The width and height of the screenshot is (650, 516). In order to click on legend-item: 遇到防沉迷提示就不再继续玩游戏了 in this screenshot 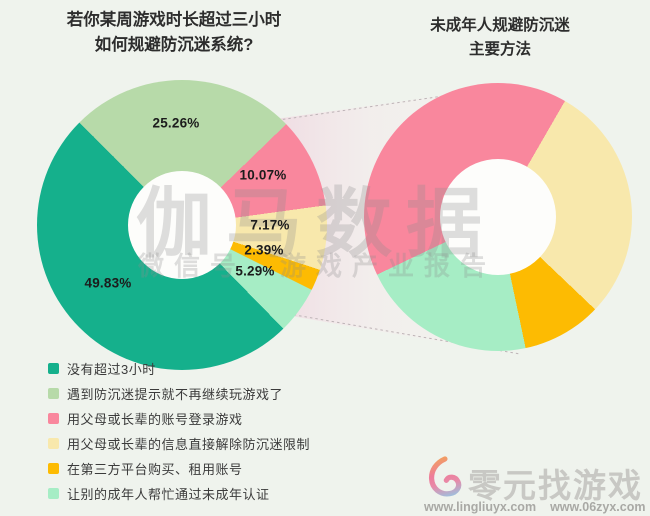, I will do `click(179, 394)`.